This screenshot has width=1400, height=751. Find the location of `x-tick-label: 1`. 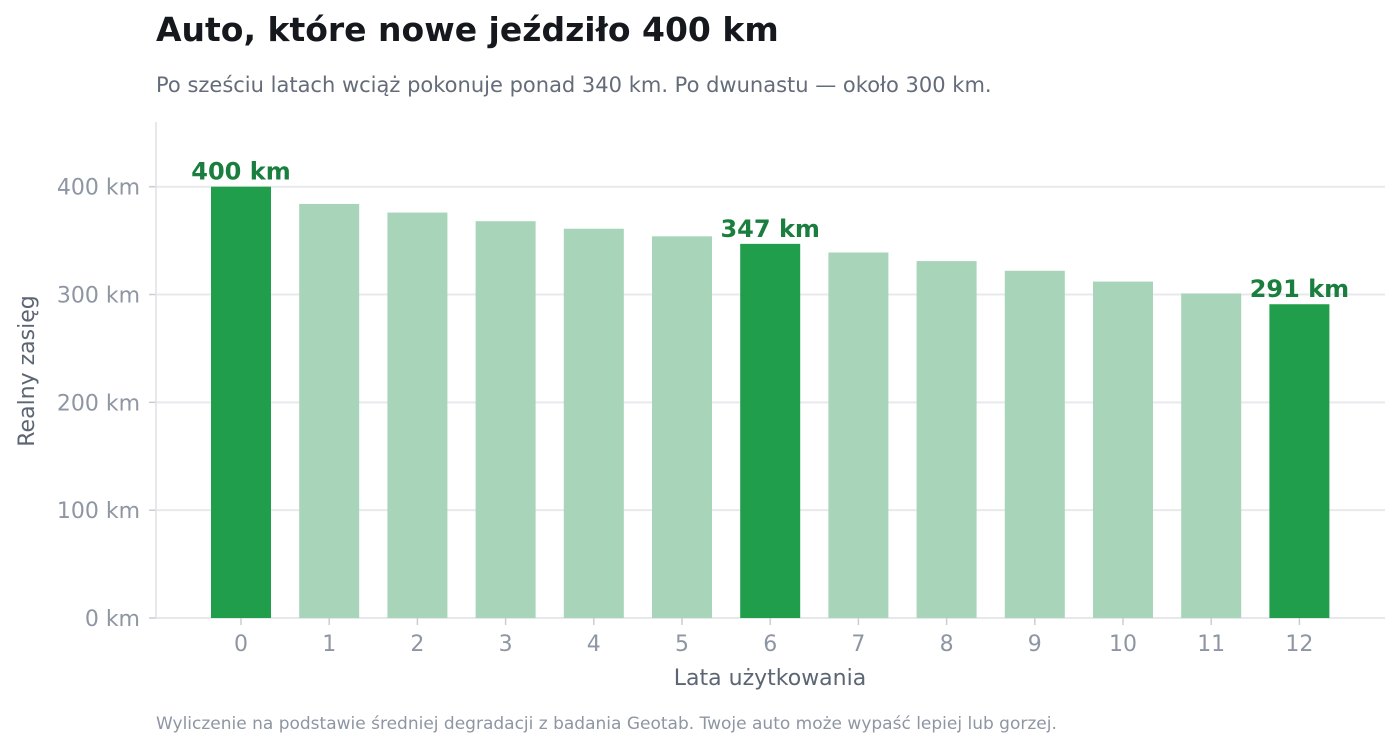

x-tick-label: 1 is located at coordinates (329, 644).